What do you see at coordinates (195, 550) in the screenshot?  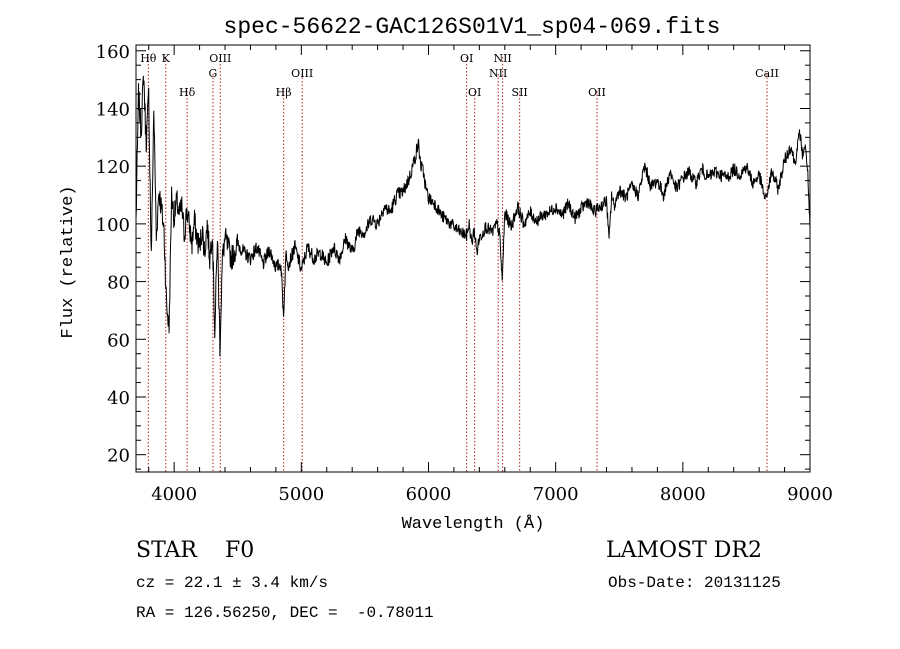 I see `classification-text: STAR F0` at bounding box center [195, 550].